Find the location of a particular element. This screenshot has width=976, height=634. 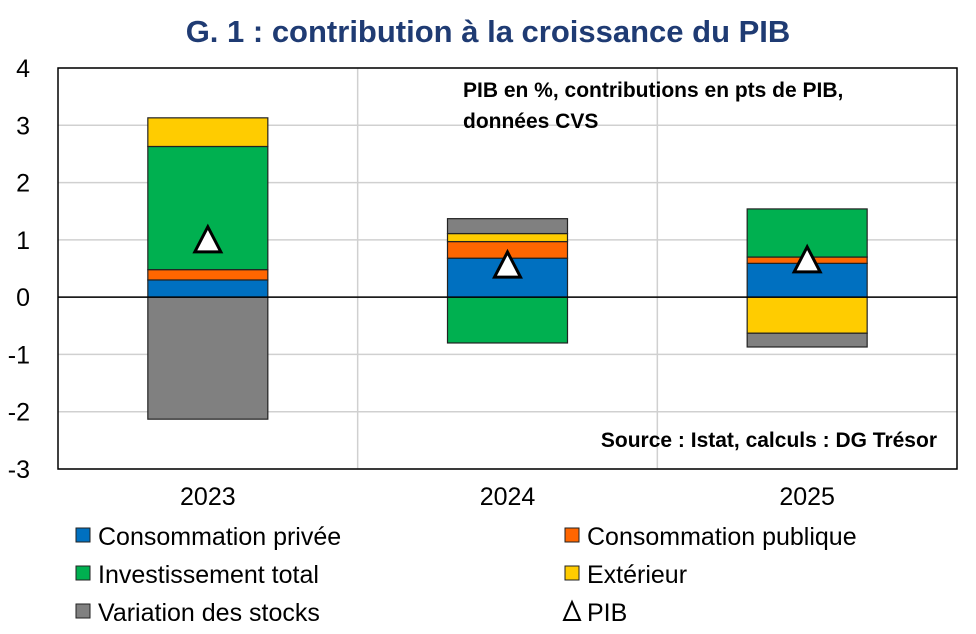

legend-label: Investissement total is located at coordinates (208, 575).